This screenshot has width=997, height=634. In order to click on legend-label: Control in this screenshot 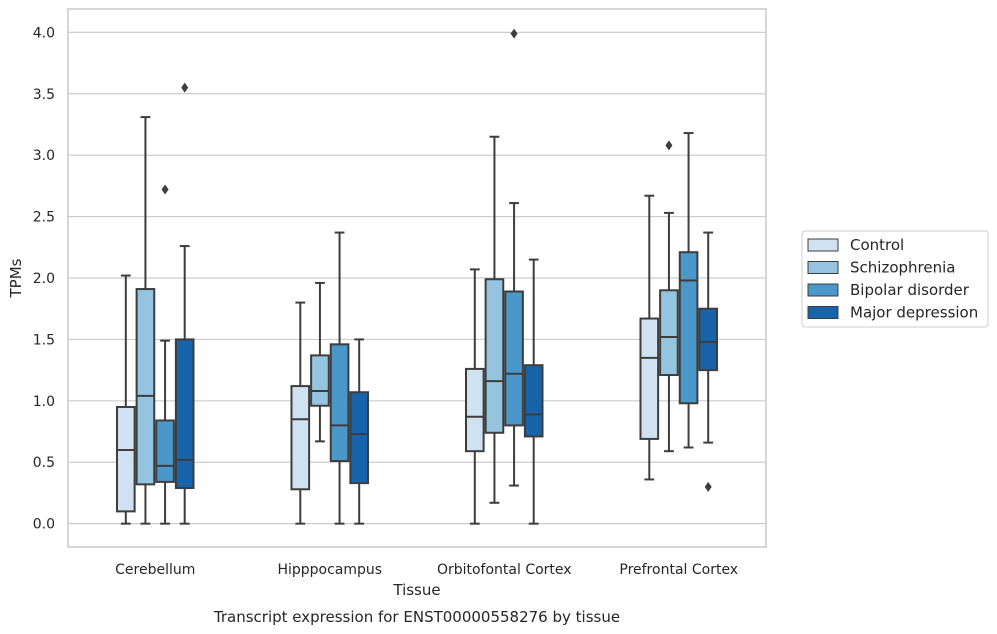, I will do `click(877, 245)`.